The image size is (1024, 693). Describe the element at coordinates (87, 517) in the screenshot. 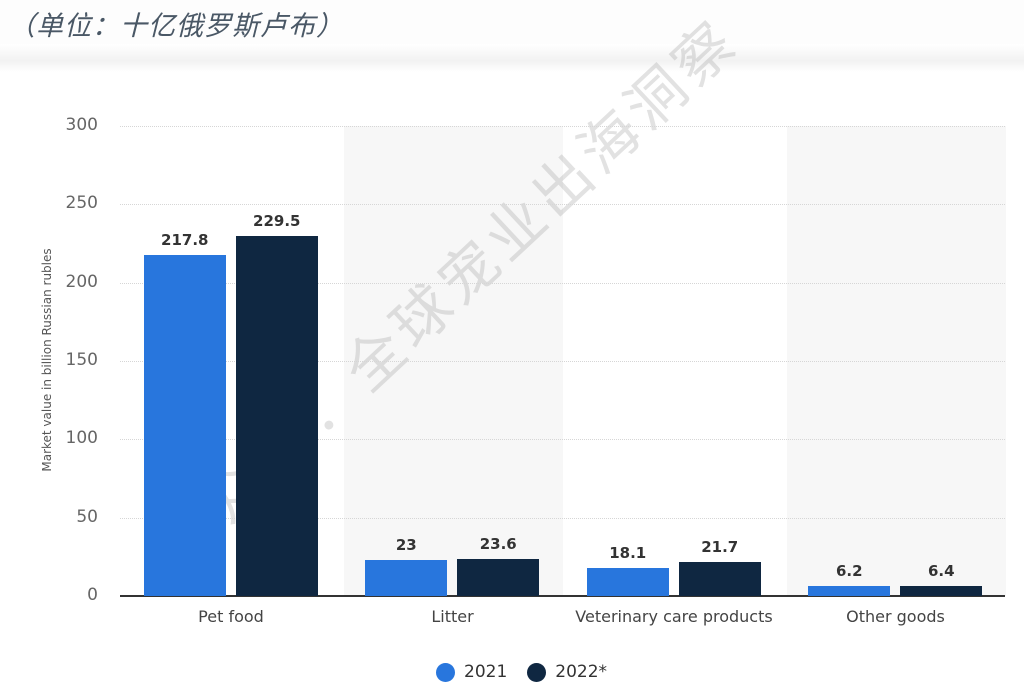

I see `y-tick-label: 50` at that location.